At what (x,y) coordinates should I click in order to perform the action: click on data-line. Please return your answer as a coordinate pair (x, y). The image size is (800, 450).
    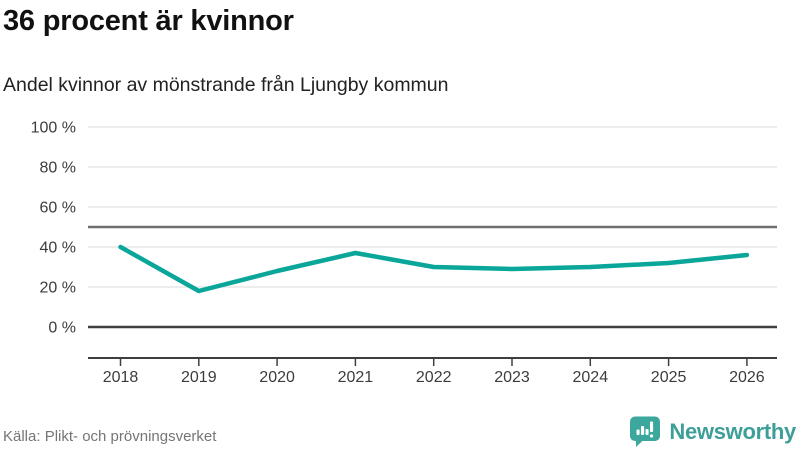
    Looking at the image, I should click on (434, 269).